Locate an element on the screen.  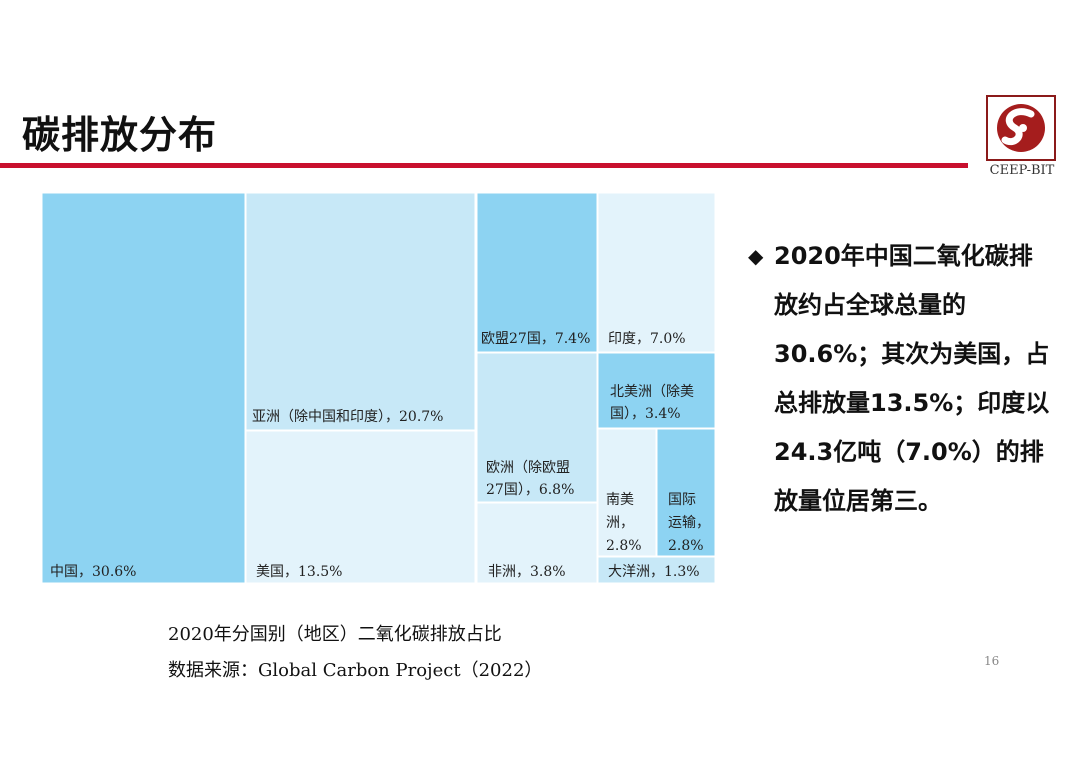
treemap-cell-label: 大洋洲，1.3% is located at coordinates (654, 572).